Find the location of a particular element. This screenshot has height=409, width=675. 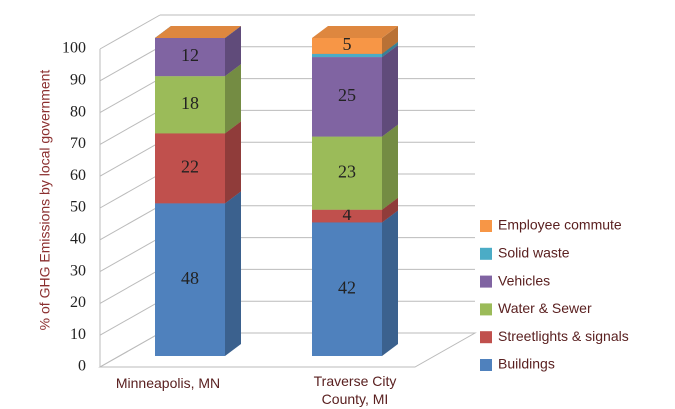

data-label: 5 is located at coordinates (347, 44).